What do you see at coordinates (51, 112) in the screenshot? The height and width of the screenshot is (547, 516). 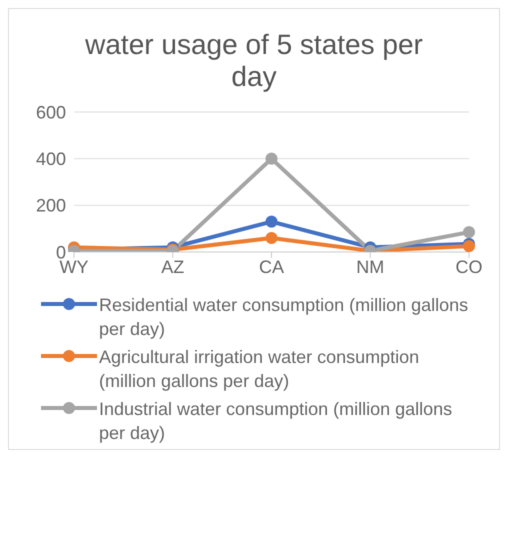 I see `y-tick-label: 600` at bounding box center [51, 112].